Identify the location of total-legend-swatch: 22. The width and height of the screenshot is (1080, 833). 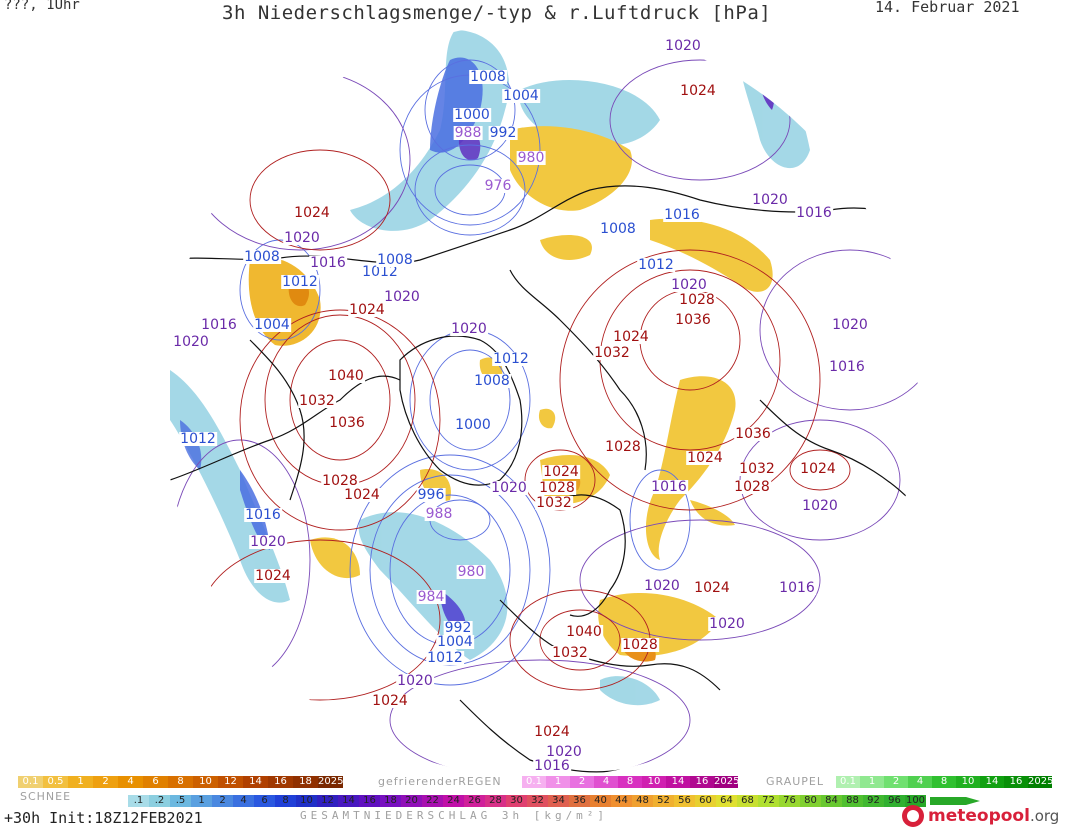
(432, 801).